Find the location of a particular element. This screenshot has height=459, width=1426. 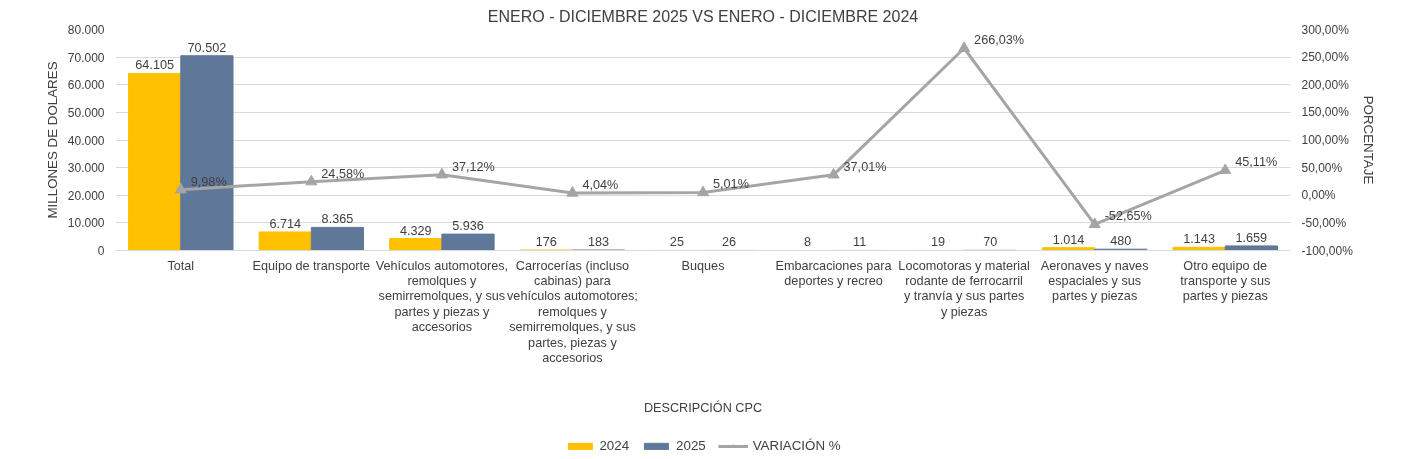

y2-tick-label: 150,00% is located at coordinates (1325, 112).